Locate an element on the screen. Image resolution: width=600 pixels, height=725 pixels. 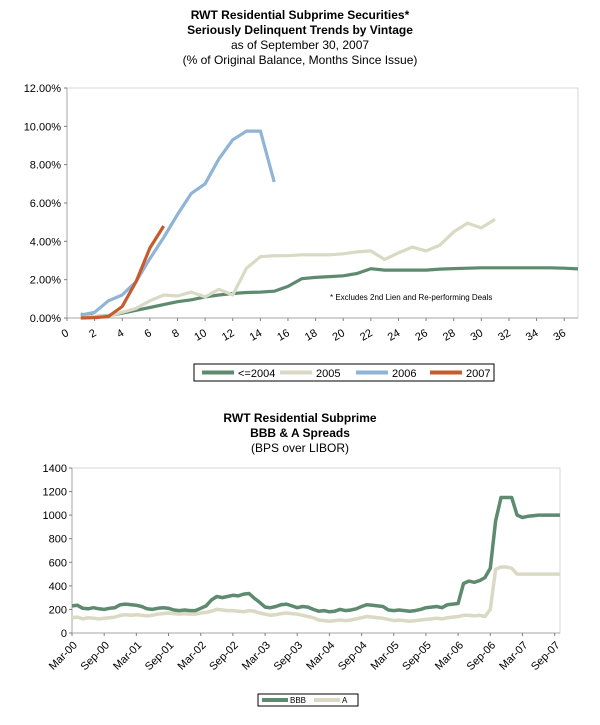
x-tick-label-2: Mar-03 is located at coordinates (256, 655).